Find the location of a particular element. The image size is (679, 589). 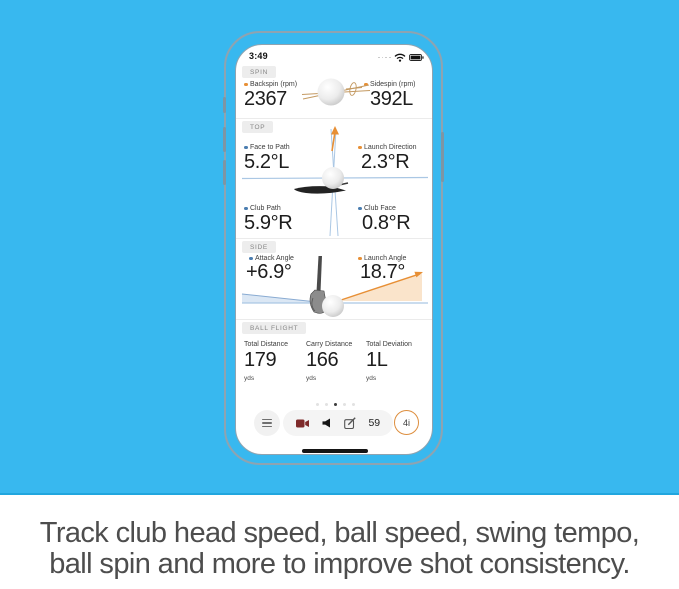

record-video-icon is located at coordinates (302, 423).